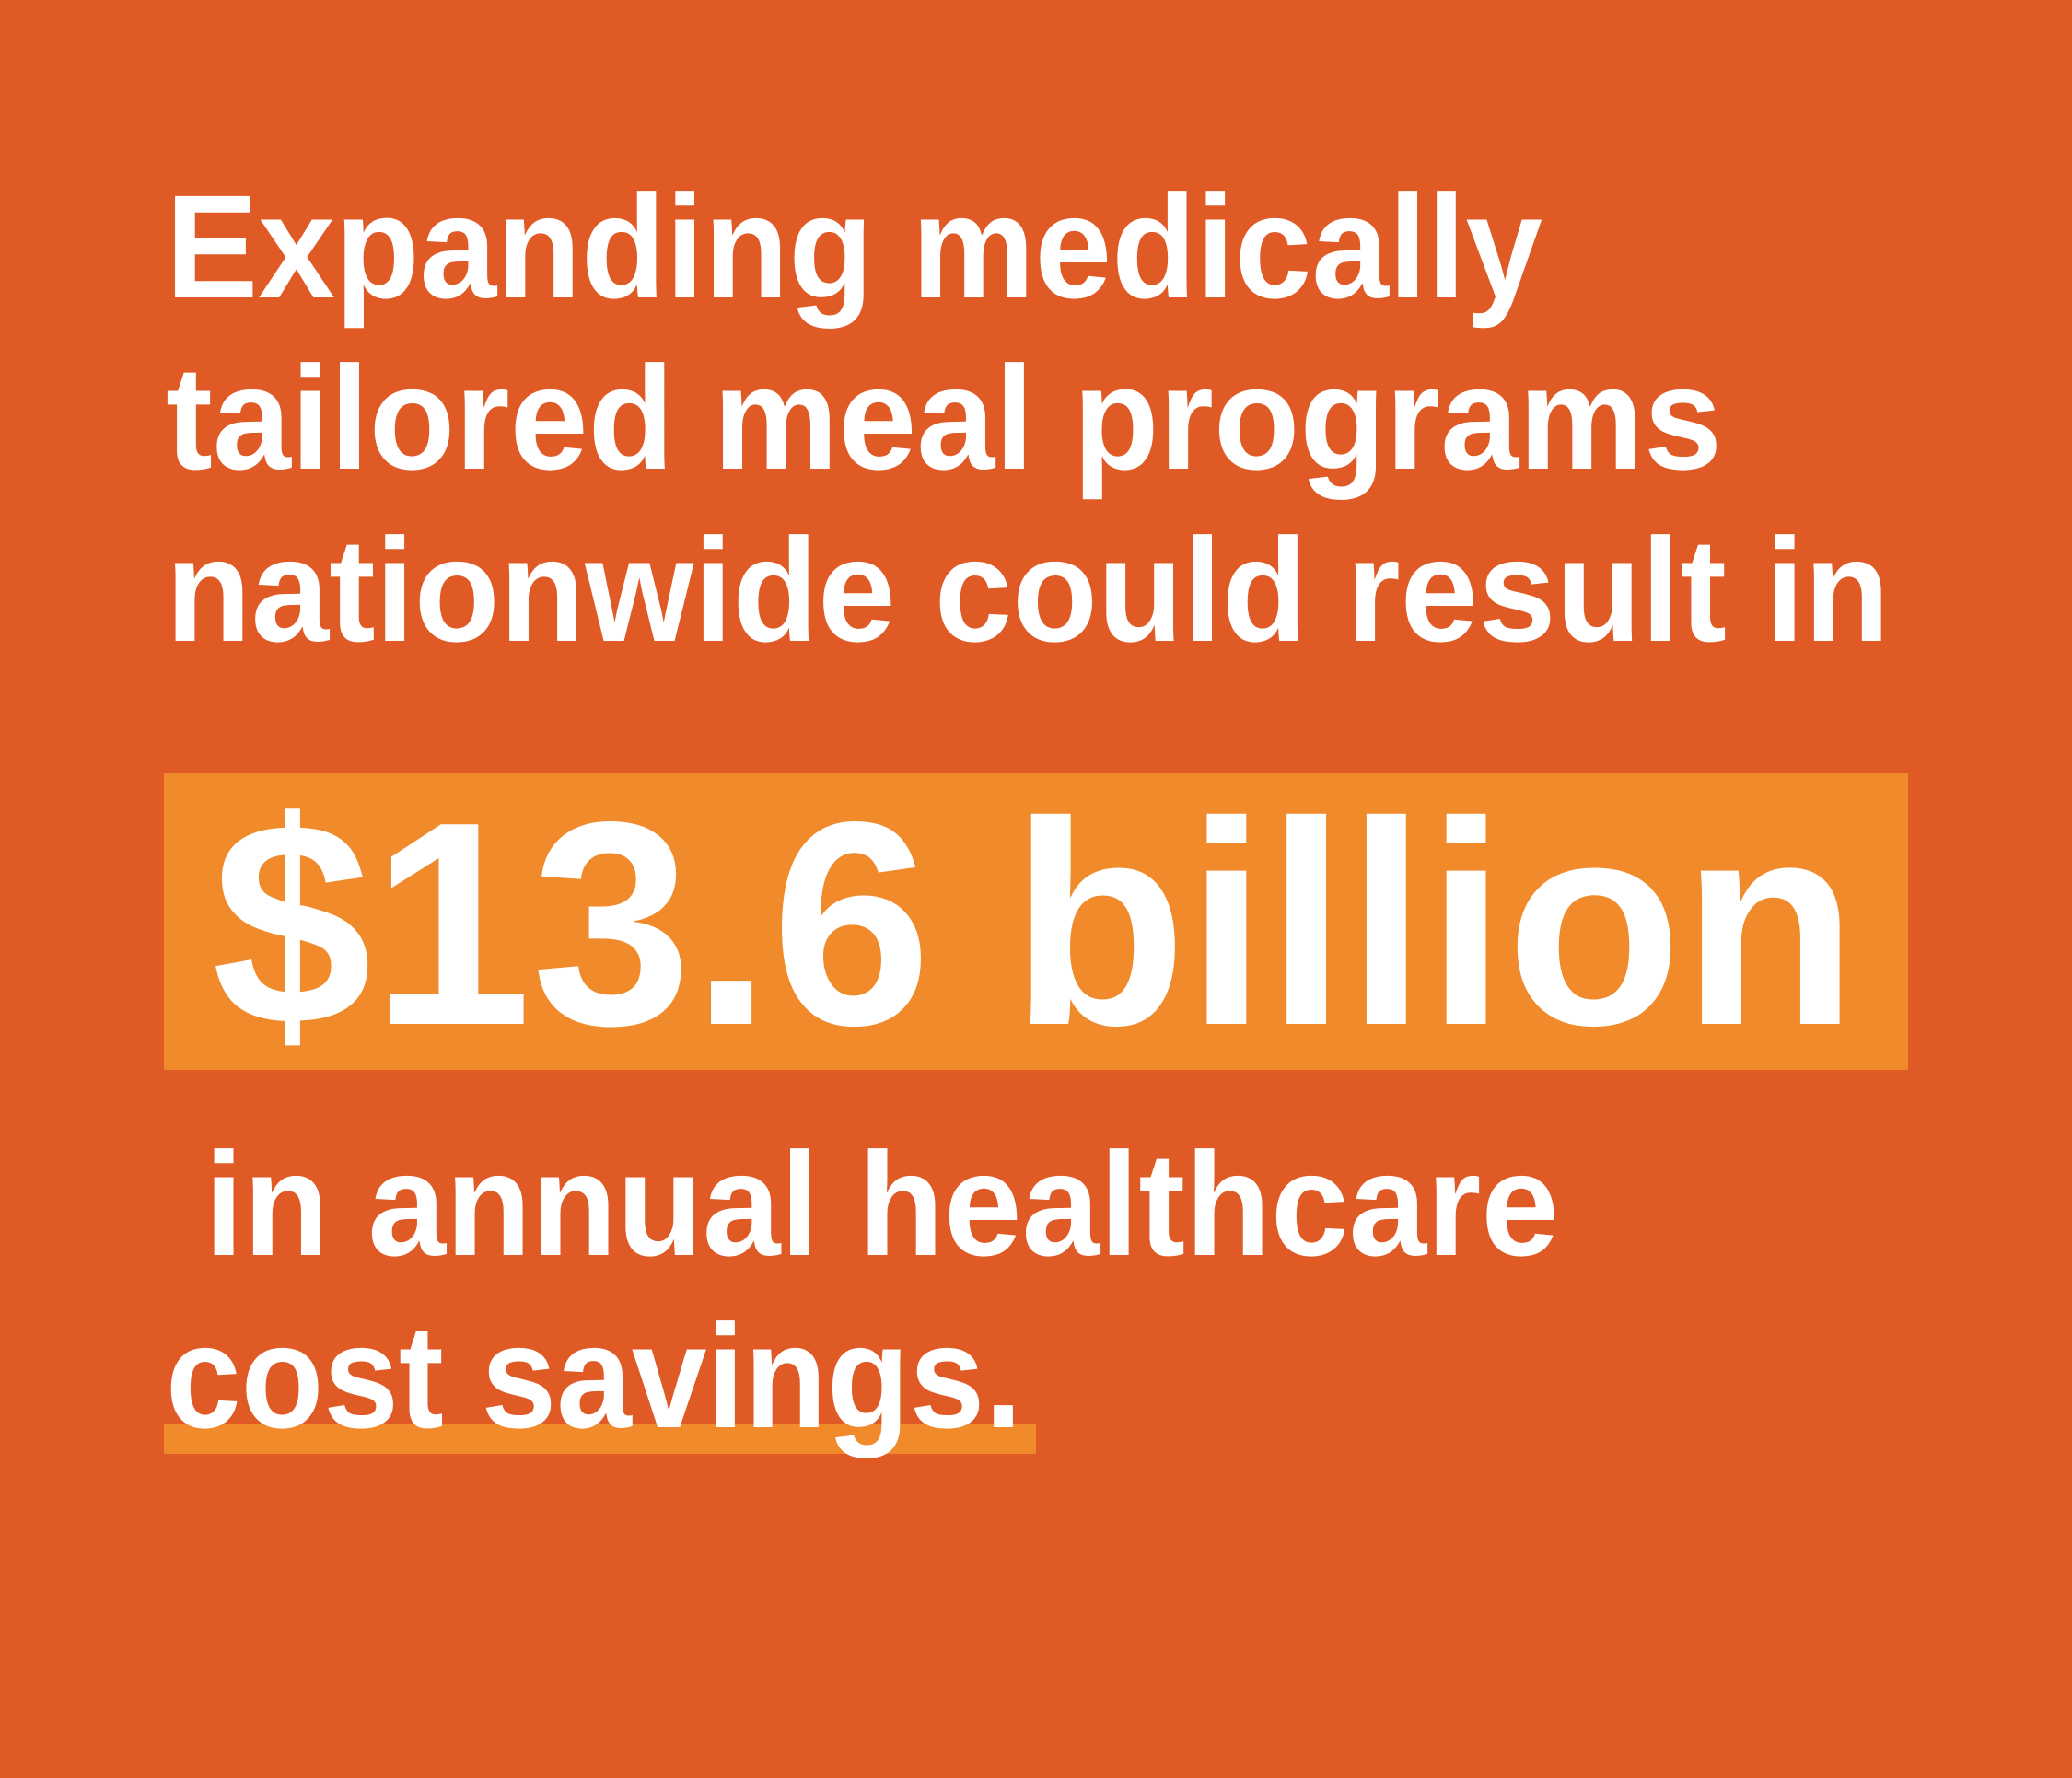 The image size is (2072, 1778). I want to click on highlight-amount: $13.6 billion, so click(1034, 923).